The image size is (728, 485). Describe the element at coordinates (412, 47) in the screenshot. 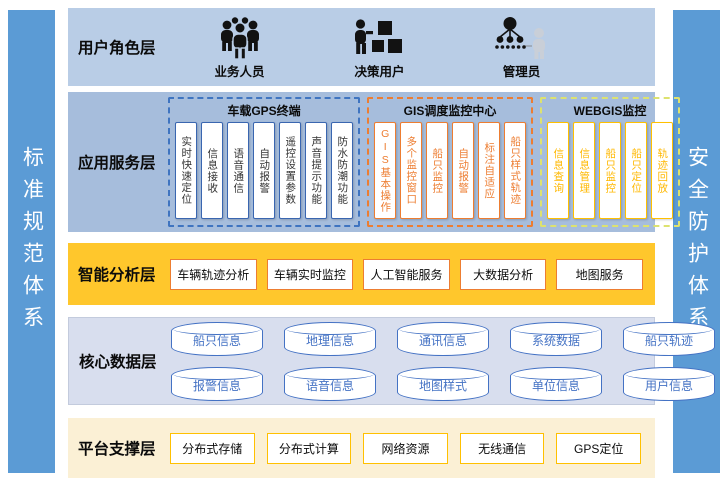

I see `role-list: 业务人员` at that location.